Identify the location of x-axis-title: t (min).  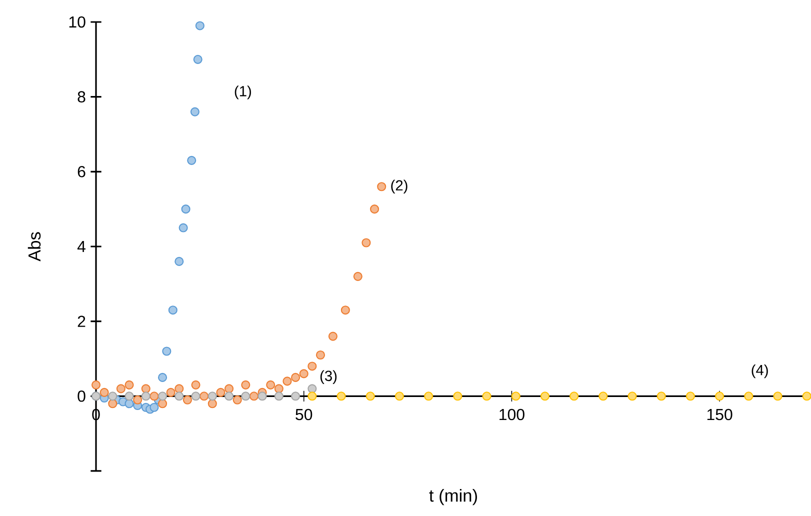
(453, 497).